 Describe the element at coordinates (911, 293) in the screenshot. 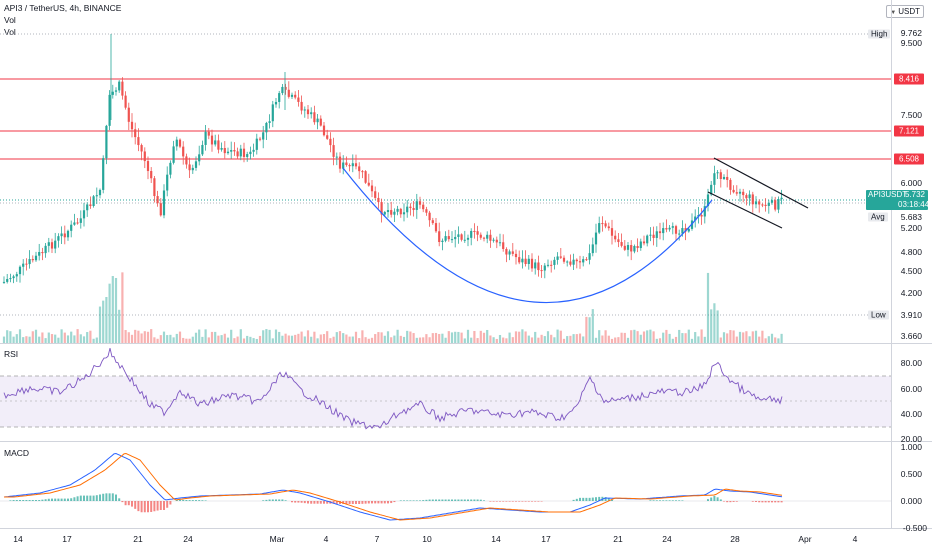

I see `price-tick: 4.200` at that location.